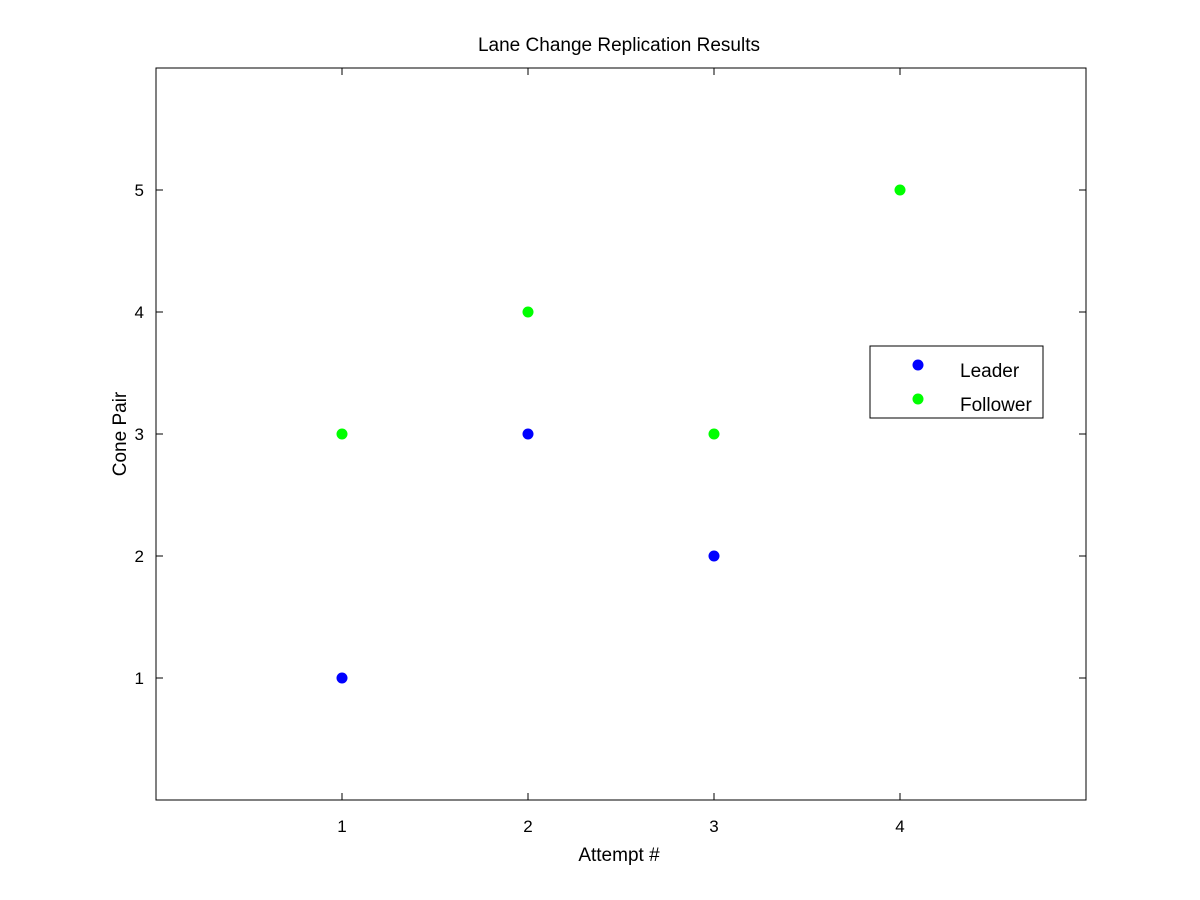 The width and height of the screenshot is (1200, 900). I want to click on y-tick-label: 1, so click(139, 678).